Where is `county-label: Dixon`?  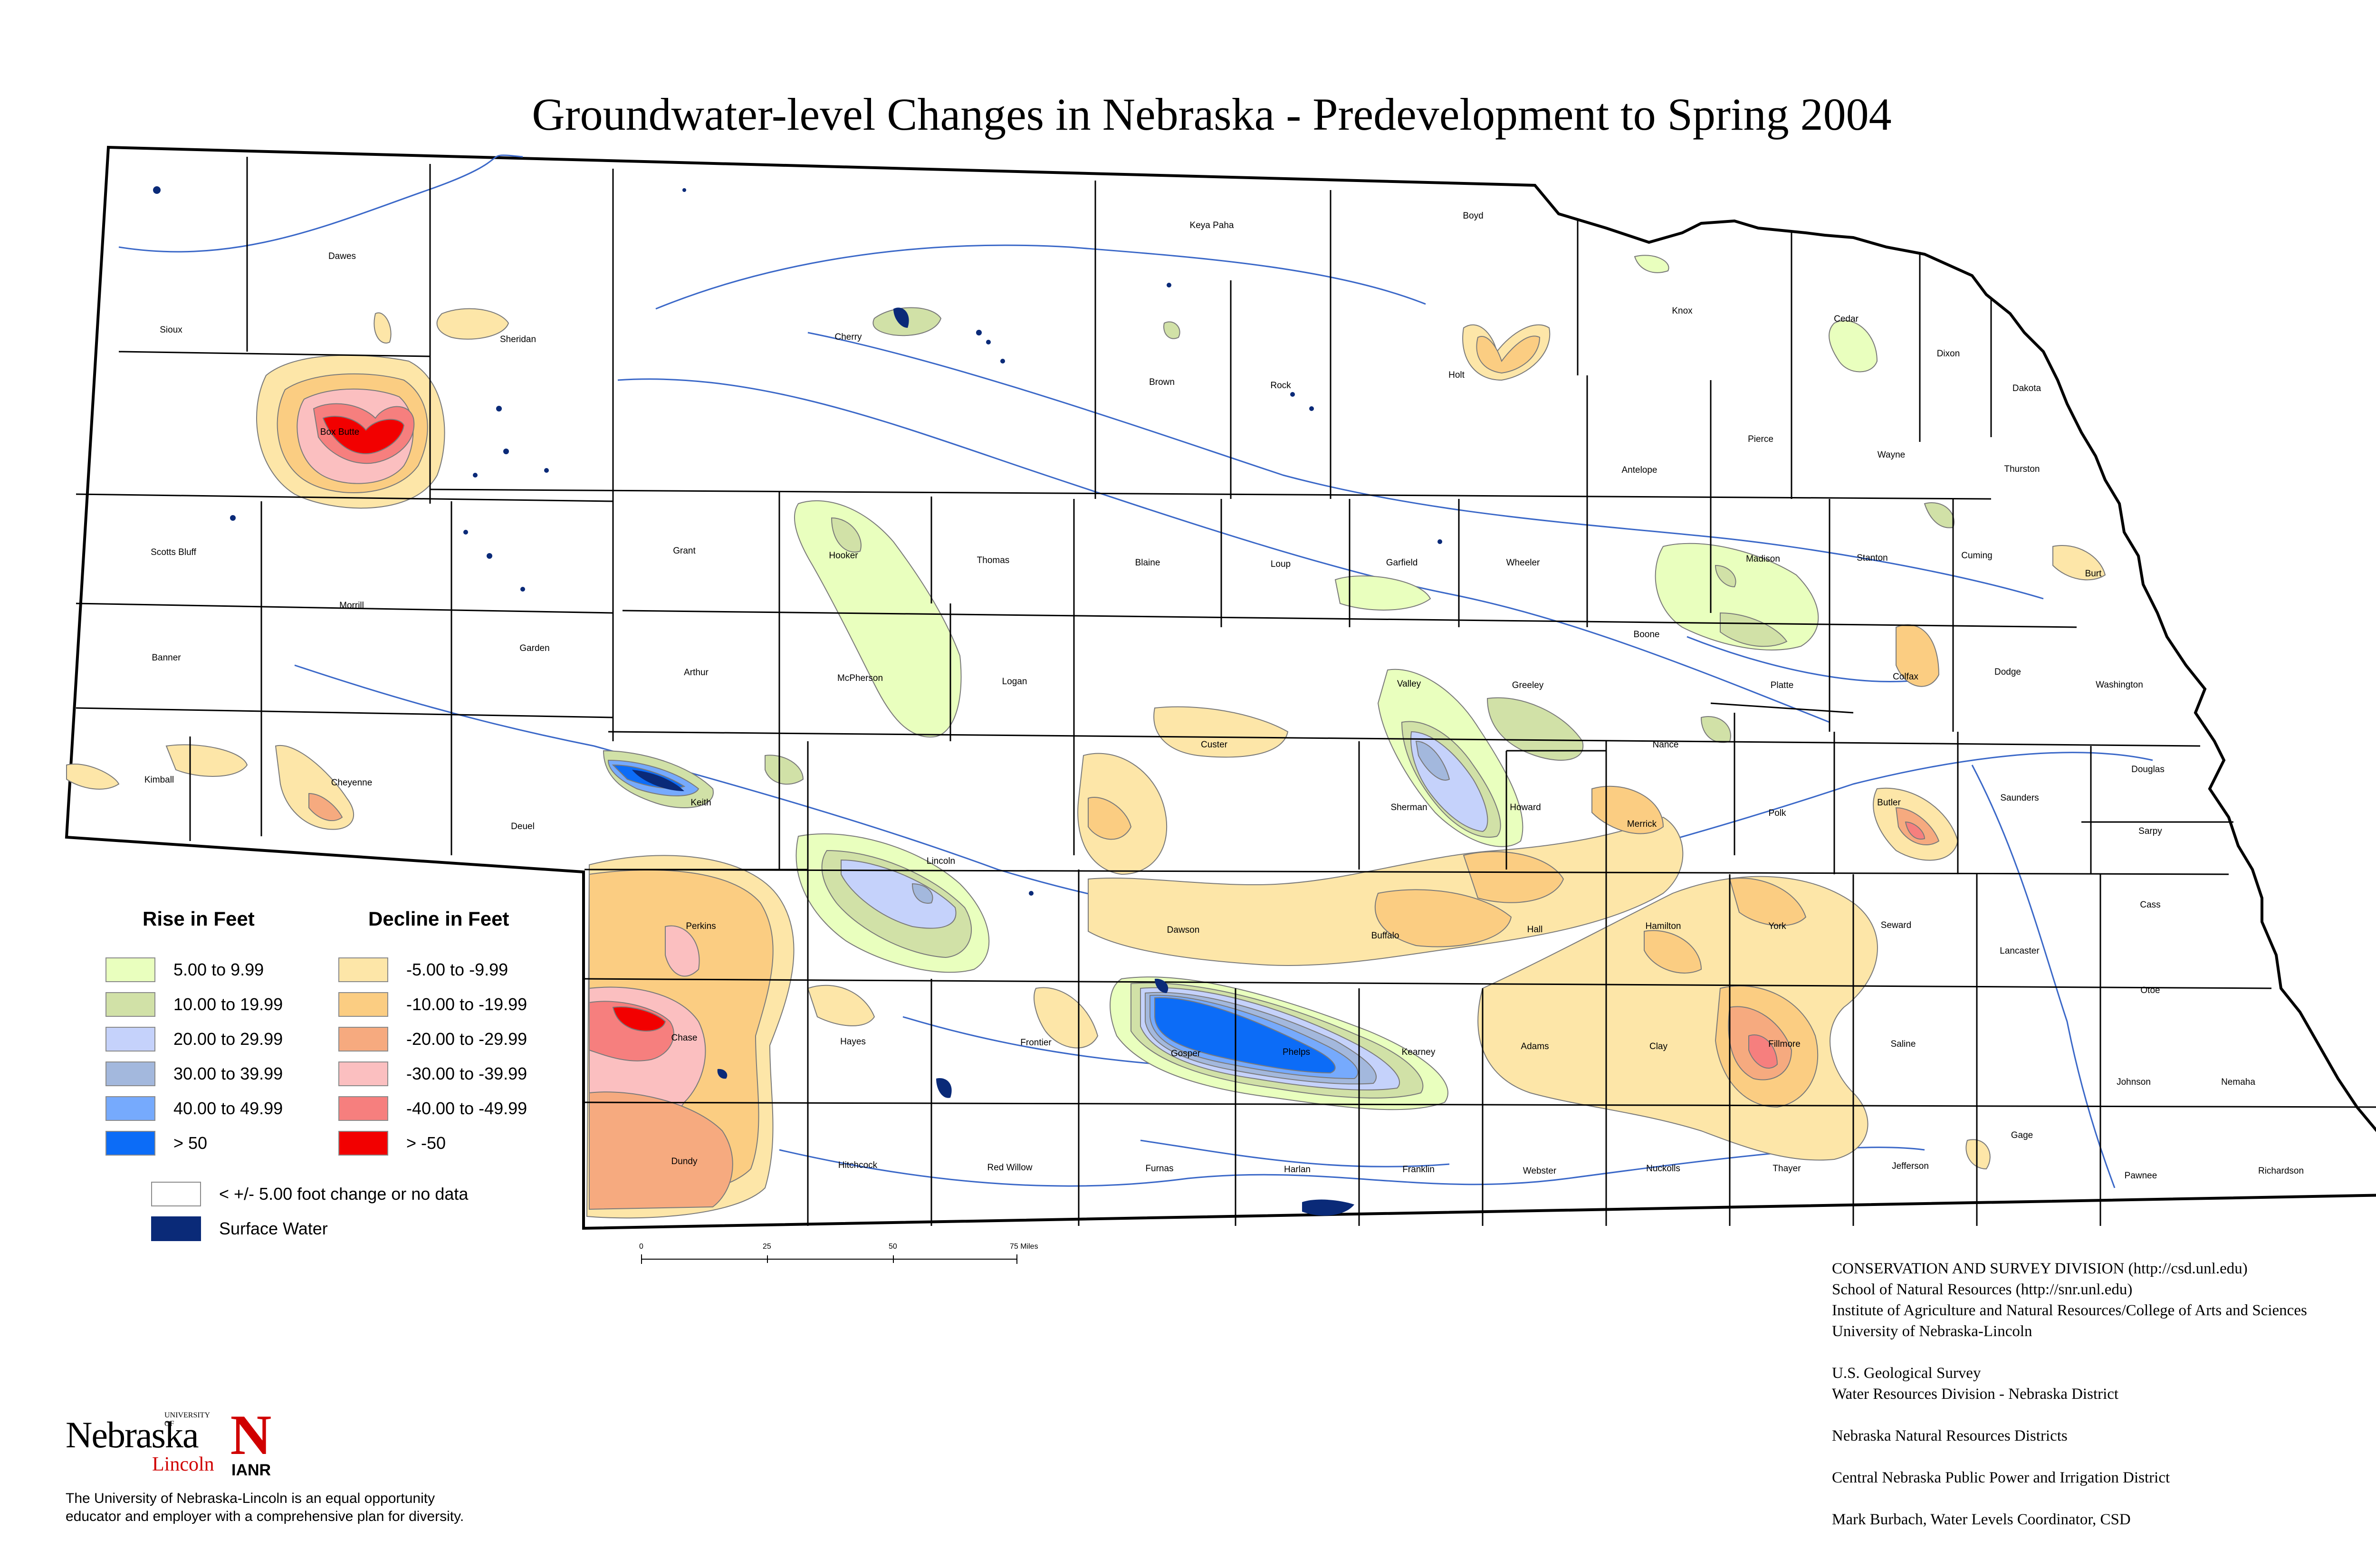
county-label: Dixon is located at coordinates (1948, 354).